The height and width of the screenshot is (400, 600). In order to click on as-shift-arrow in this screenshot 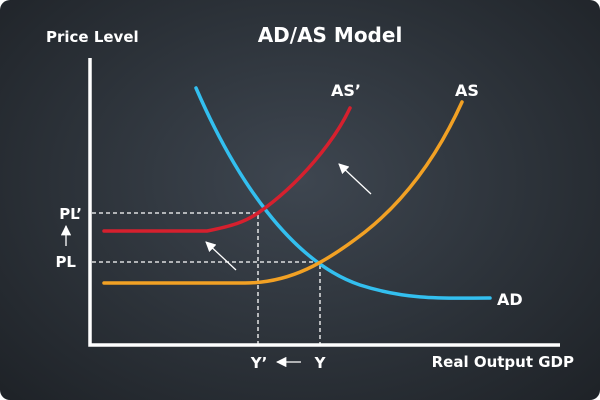, I will do `click(355, 179)`.